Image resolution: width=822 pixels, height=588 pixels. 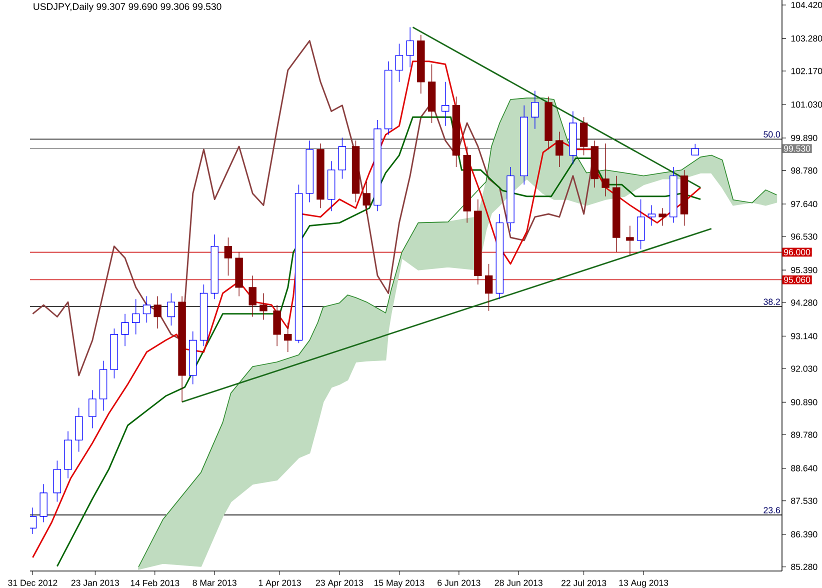 I want to click on x-tick-label: 31 Dec 2012, so click(x=33, y=583).